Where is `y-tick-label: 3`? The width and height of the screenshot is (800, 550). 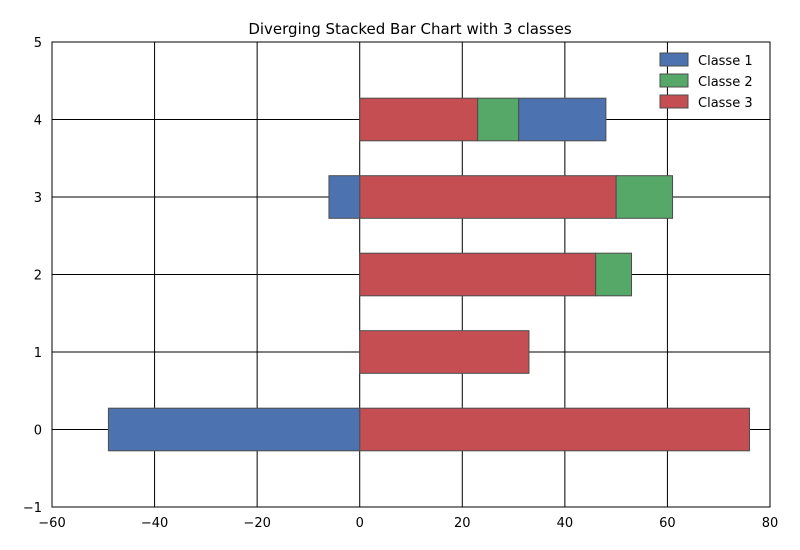
y-tick-label: 3 is located at coordinates (38, 198).